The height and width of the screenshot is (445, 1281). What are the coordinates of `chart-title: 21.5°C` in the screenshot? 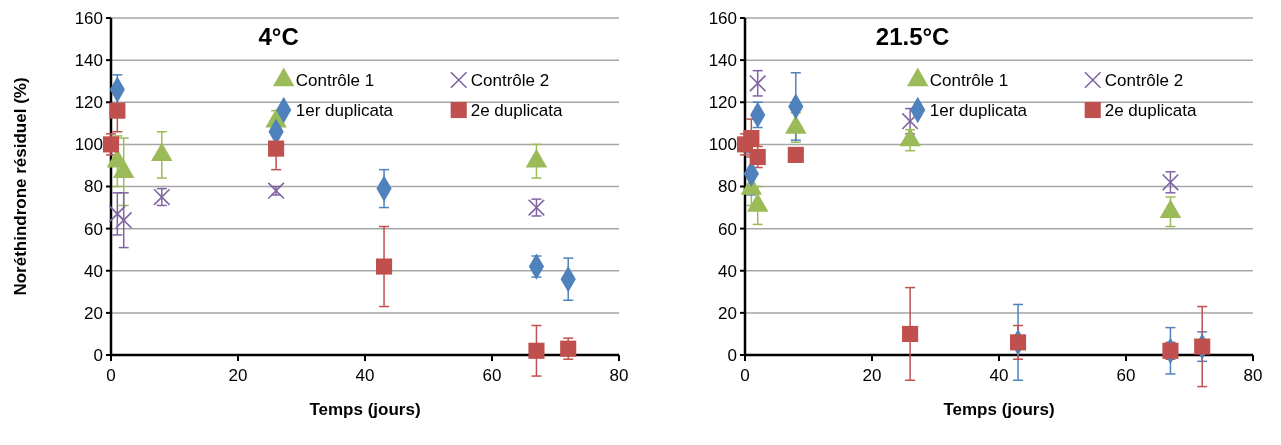 It's located at (912, 36).